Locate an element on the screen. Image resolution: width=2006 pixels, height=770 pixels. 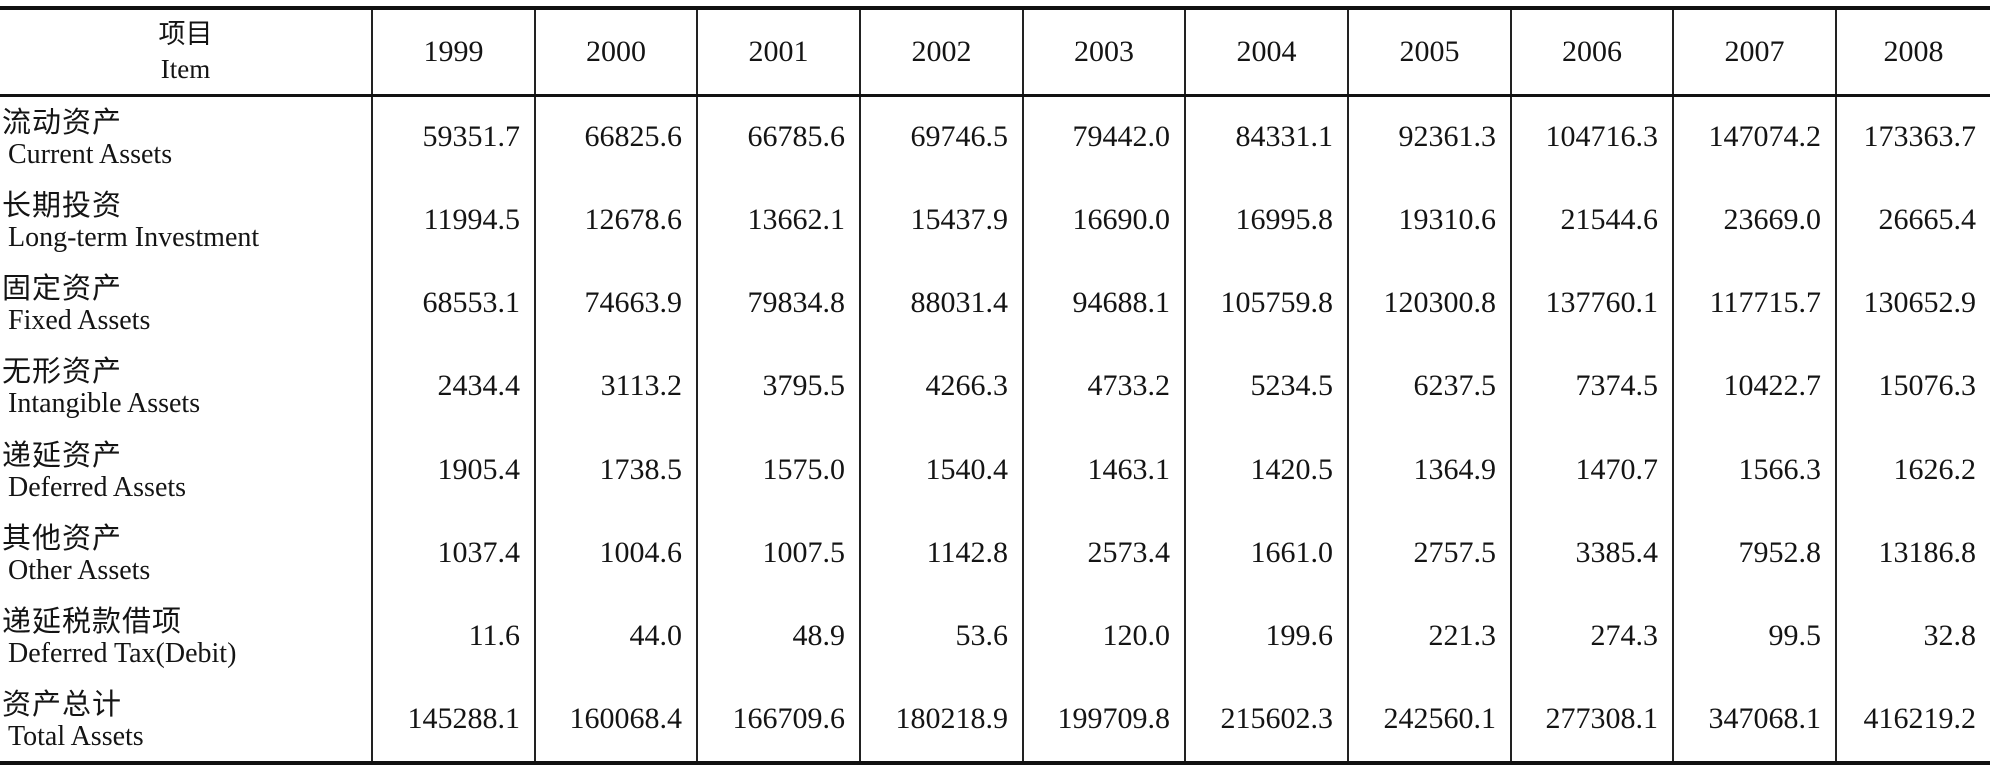
value-cell: 1905.4 is located at coordinates (453, 470).